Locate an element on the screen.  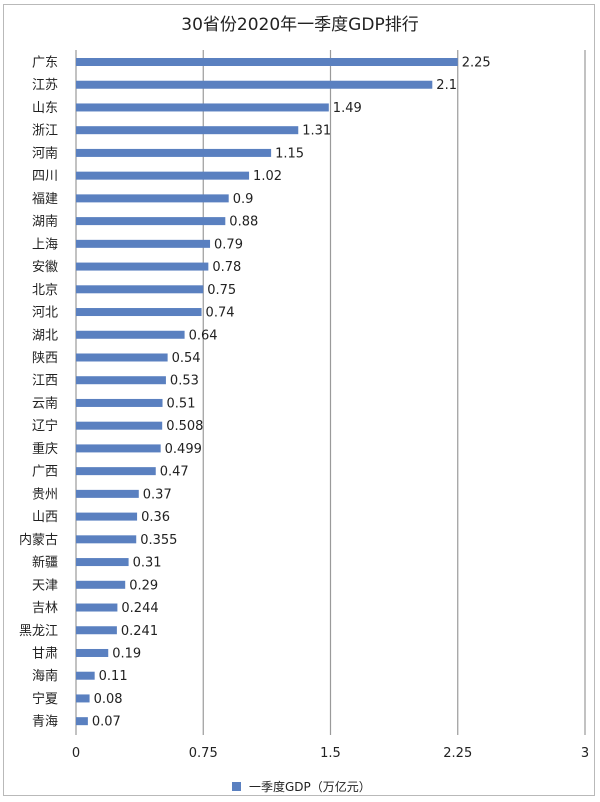
x-tick-label: 2.25 is located at coordinates (457, 753).